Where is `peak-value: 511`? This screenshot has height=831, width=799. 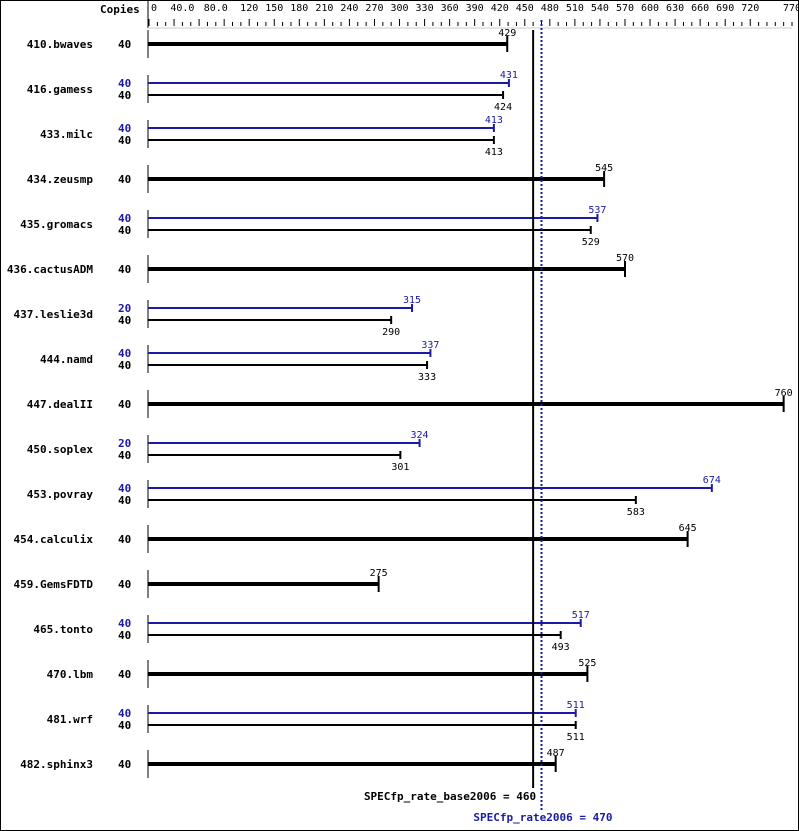 peak-value: 511 is located at coordinates (576, 705).